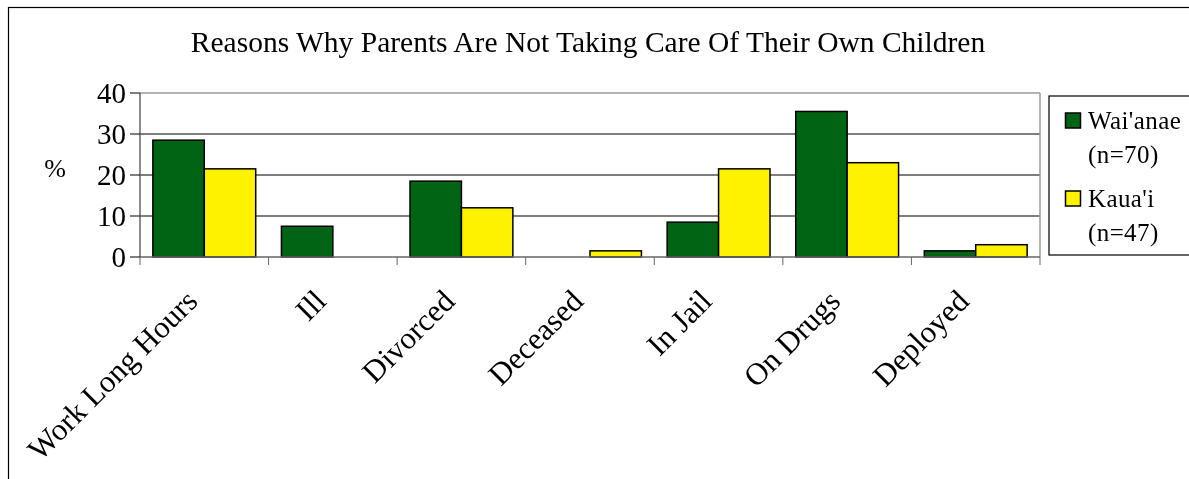 The height and width of the screenshot is (479, 1189). Describe the element at coordinates (111, 93) in the screenshot. I see `y-tick-label: 40` at that location.